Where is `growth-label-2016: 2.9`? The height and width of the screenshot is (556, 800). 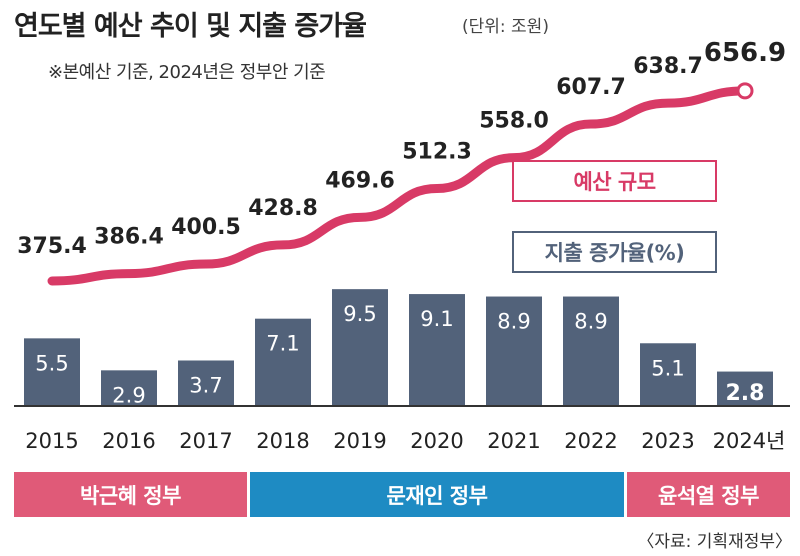 growth-label-2016: 2.9 is located at coordinates (128, 395).